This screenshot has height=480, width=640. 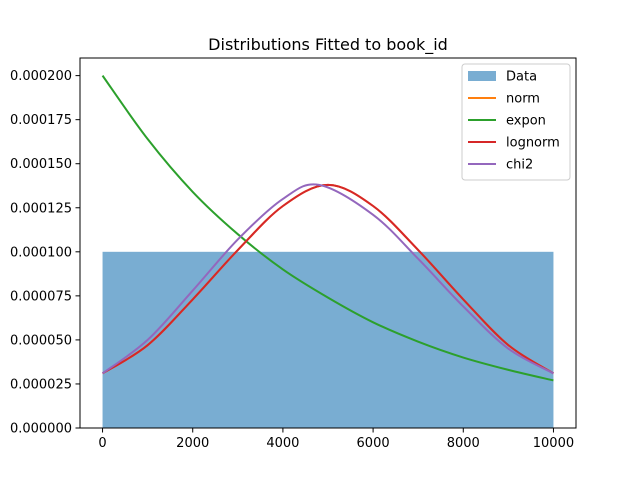 What do you see at coordinates (41, 76) in the screenshot?
I see `y-tick-label: 0.000200` at bounding box center [41, 76].